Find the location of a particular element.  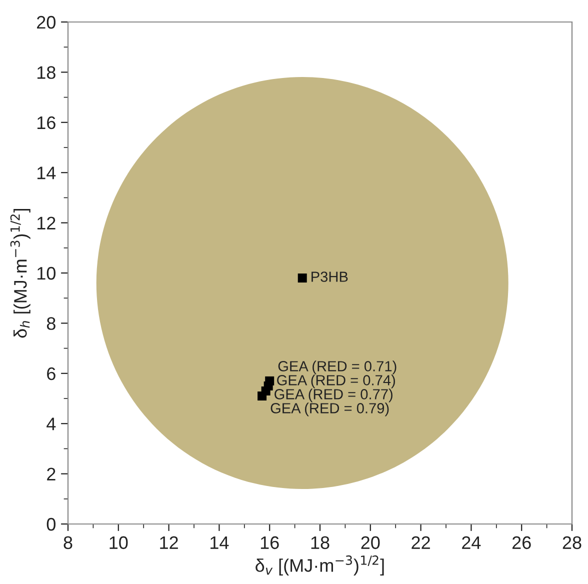

y-tick-label: 8 is located at coordinates (51, 323).